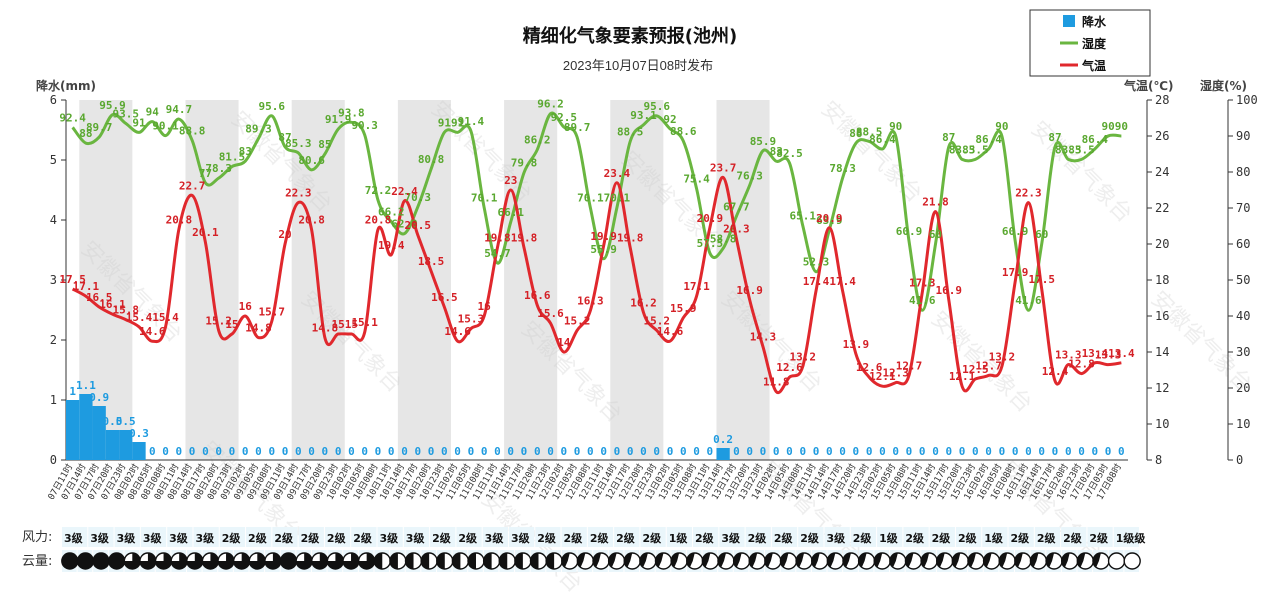 The width and height of the screenshot is (1280, 600). I want to click on humidity-value-label: 96.2, so click(550, 104).